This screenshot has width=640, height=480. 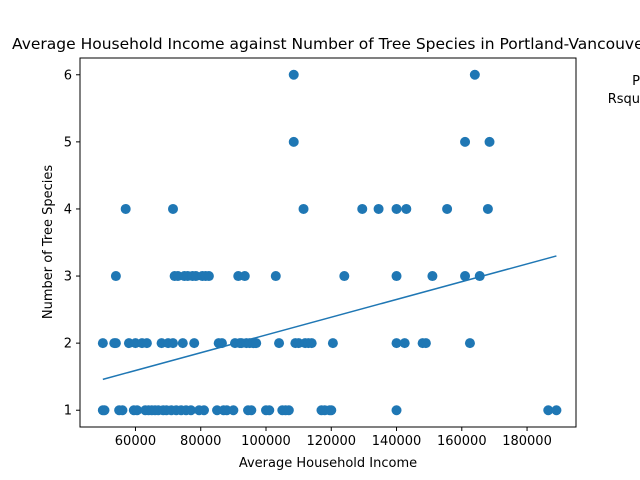 I want to click on x-tick-label: 100000, so click(x=266, y=441).